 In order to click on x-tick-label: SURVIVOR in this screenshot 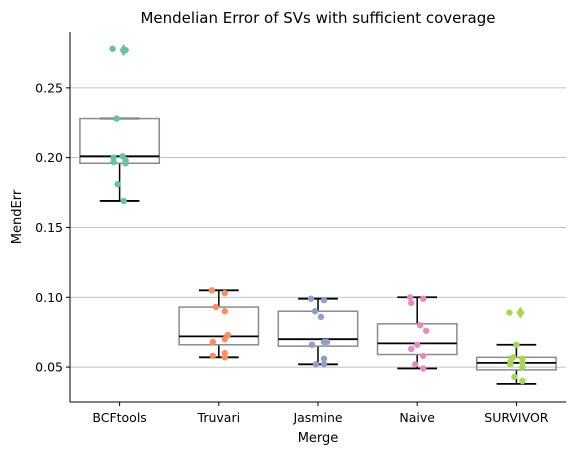, I will do `click(516, 417)`.